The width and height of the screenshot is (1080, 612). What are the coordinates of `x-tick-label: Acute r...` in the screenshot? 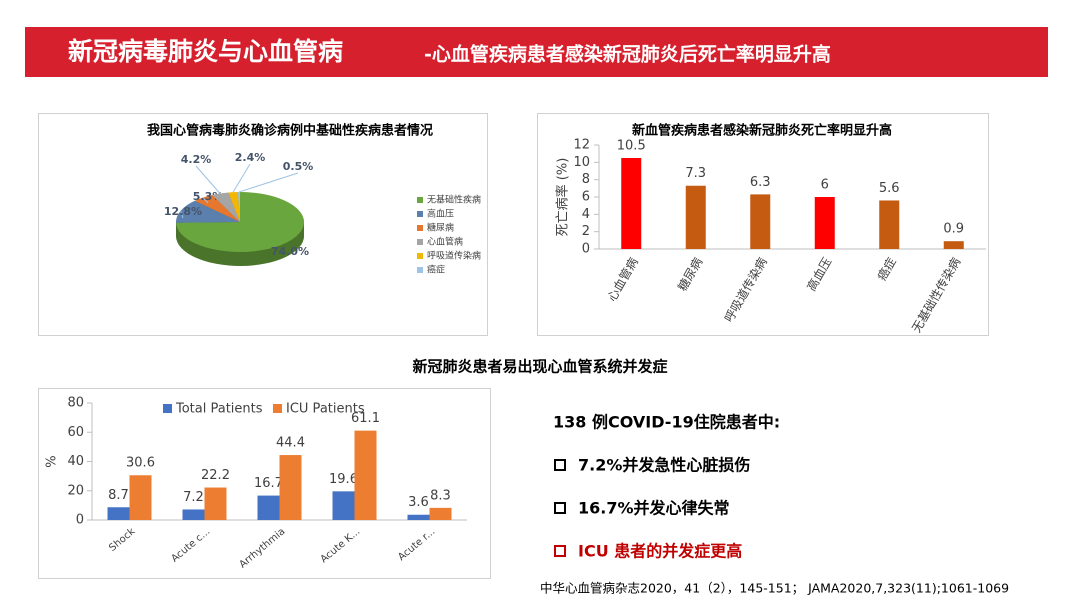 It's located at (416, 544).